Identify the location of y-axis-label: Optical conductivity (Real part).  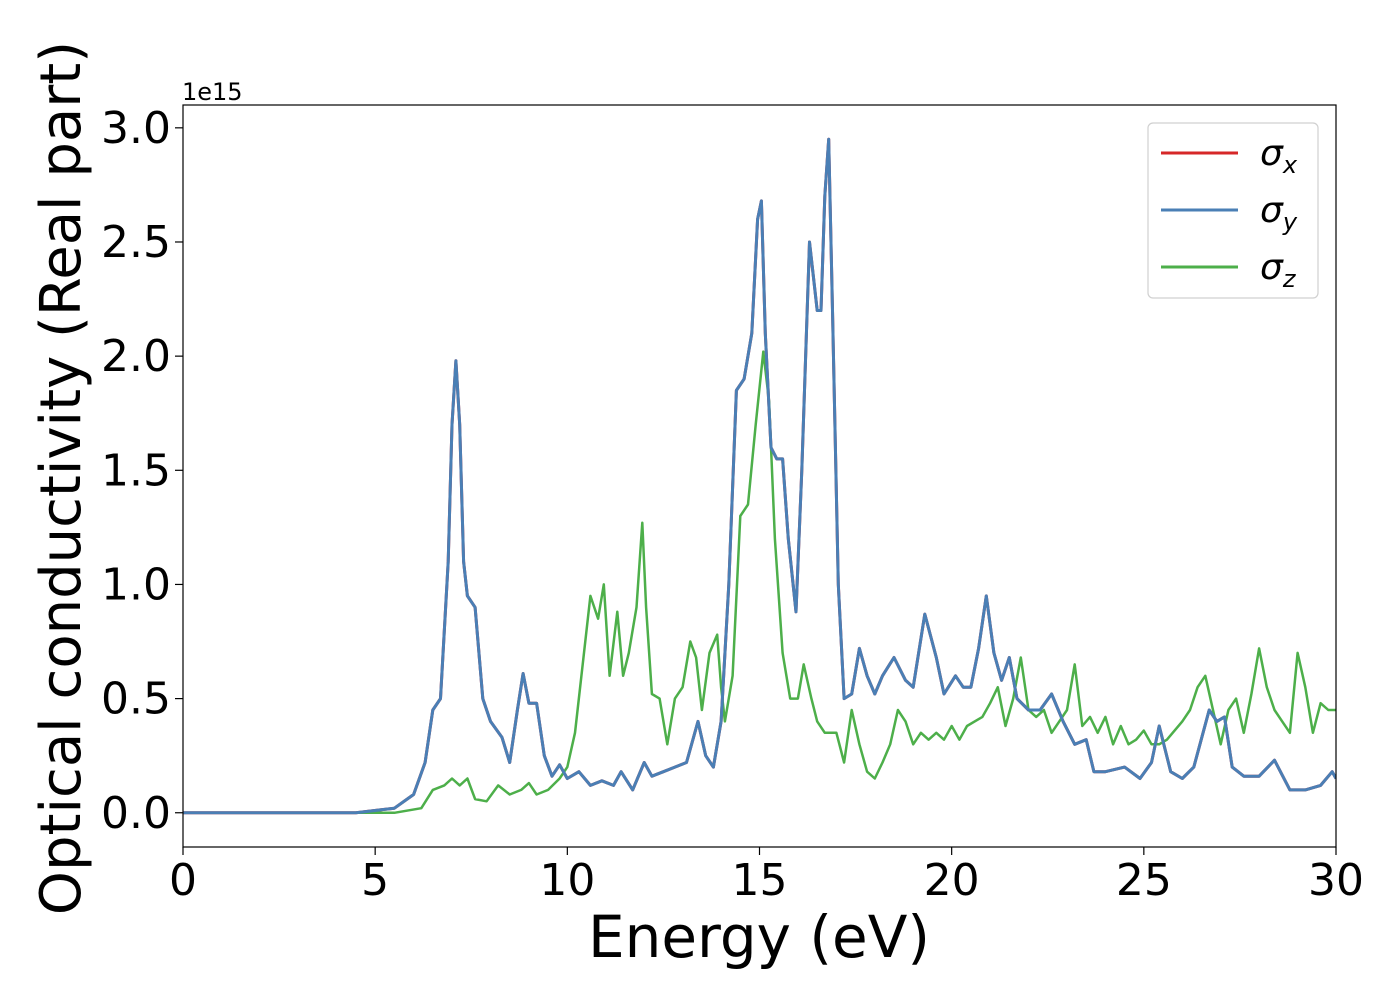
(61, 478).